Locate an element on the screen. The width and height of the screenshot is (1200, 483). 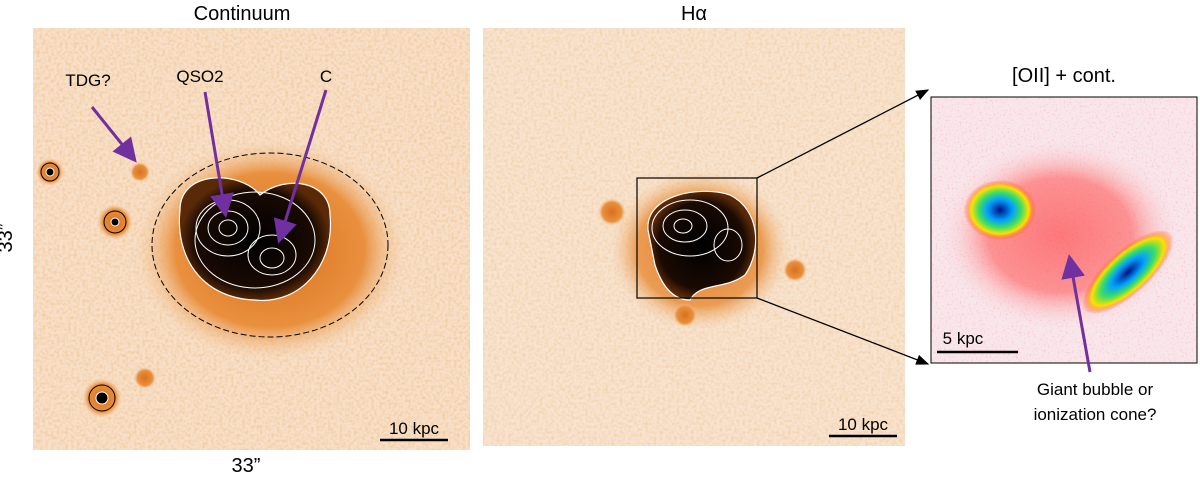
panel-title: Hα is located at coordinates (694, 14).